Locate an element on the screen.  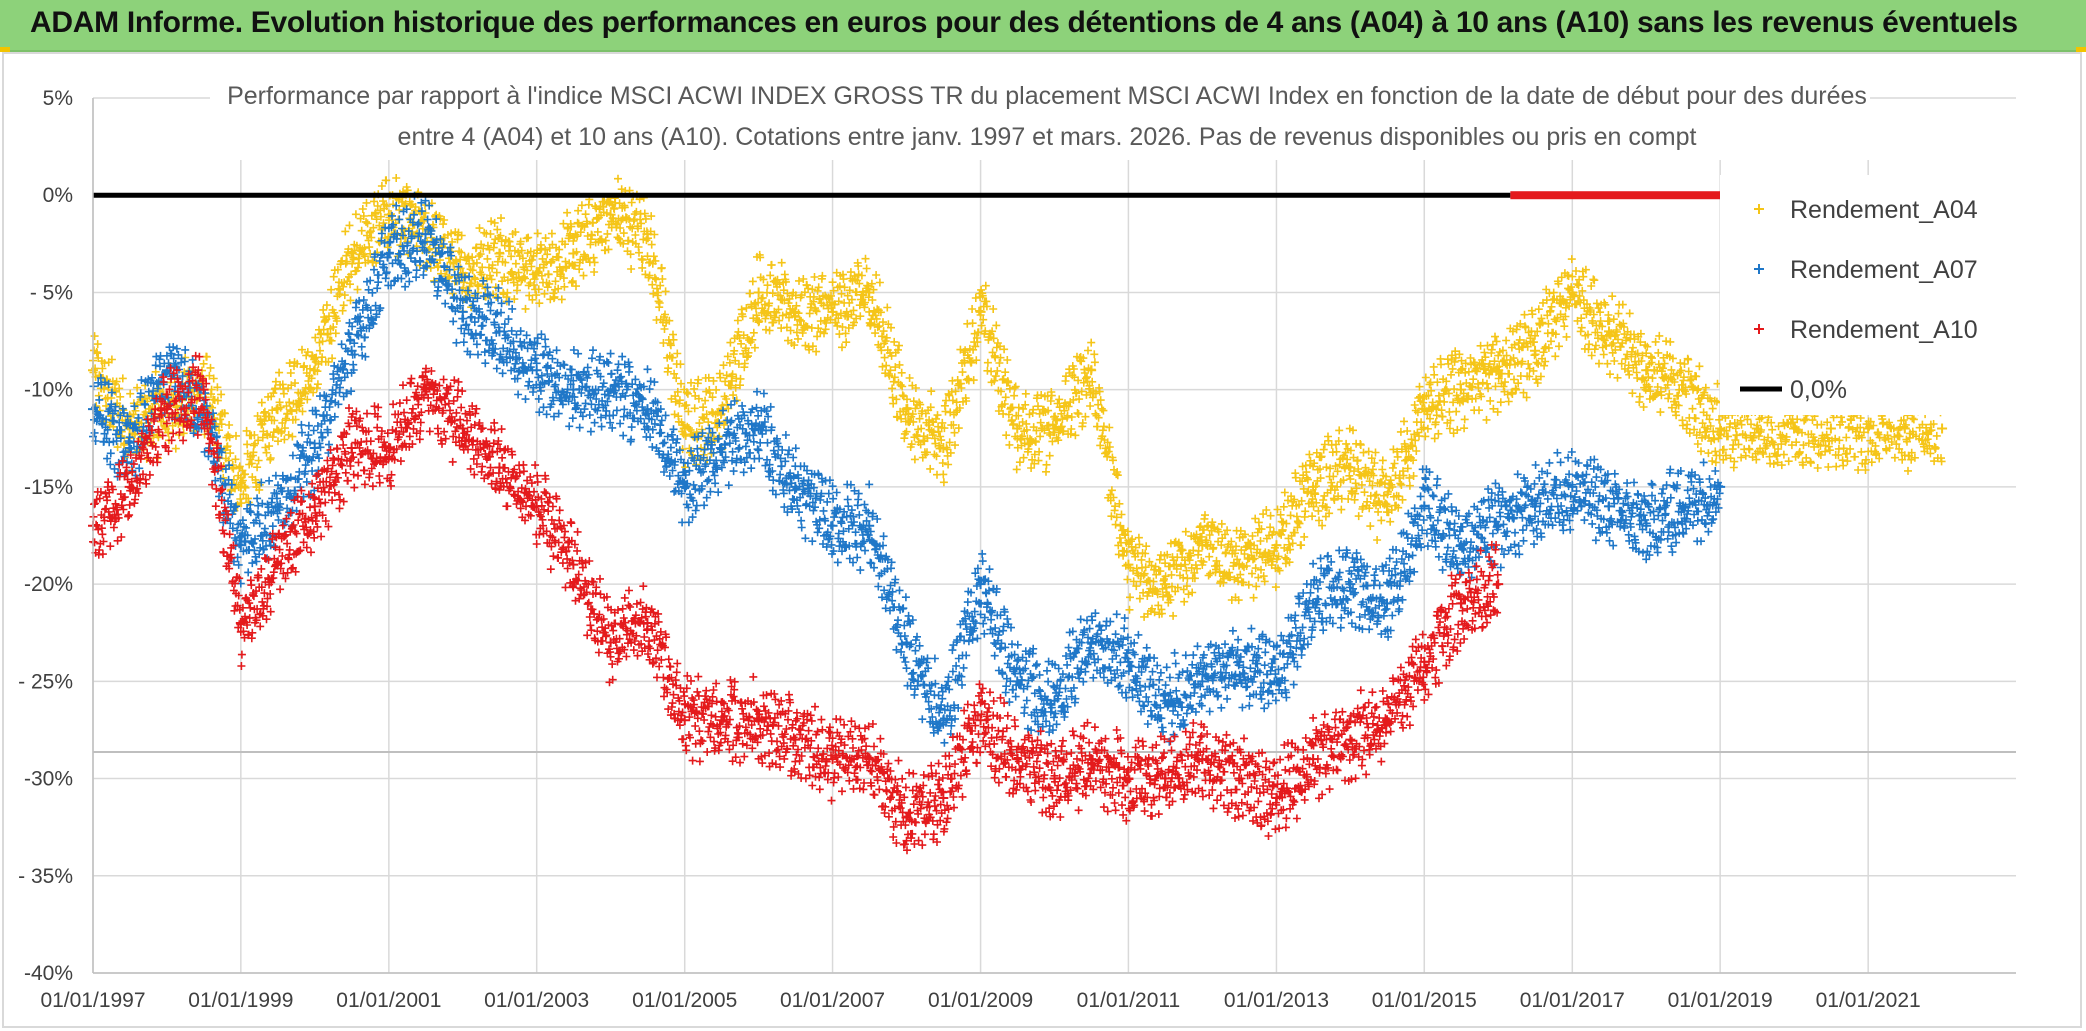
title-background is located at coordinates (1040, 119).